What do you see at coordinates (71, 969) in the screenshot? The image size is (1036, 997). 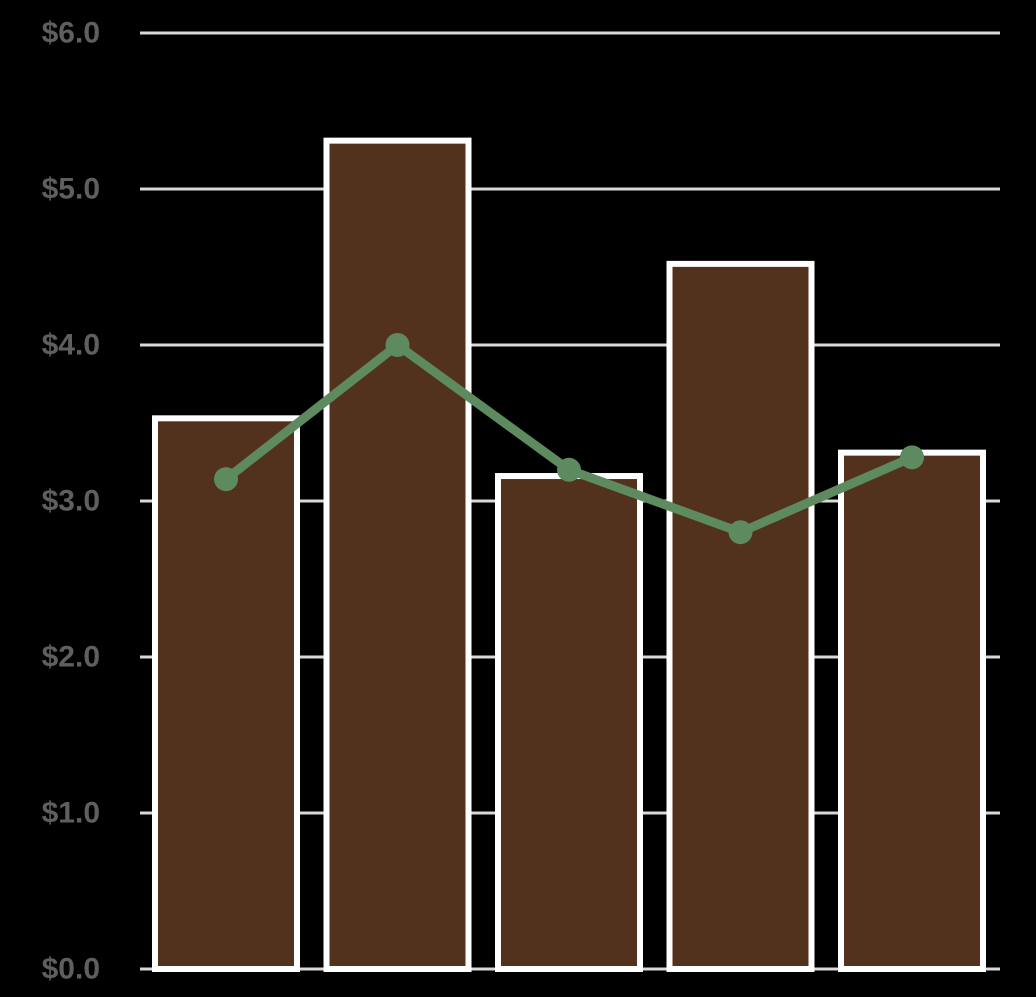 I see `y-tick-label: $0.0` at bounding box center [71, 969].